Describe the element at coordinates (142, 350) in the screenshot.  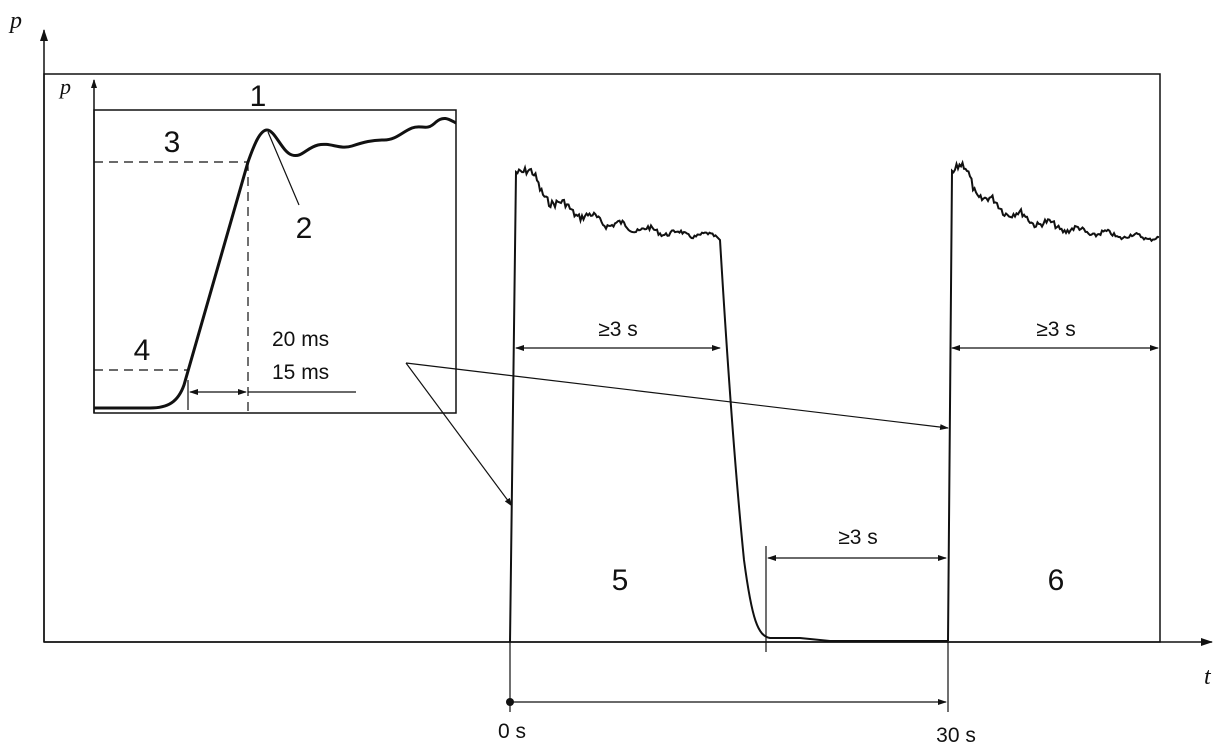
I see `callout-4: 4` at that location.